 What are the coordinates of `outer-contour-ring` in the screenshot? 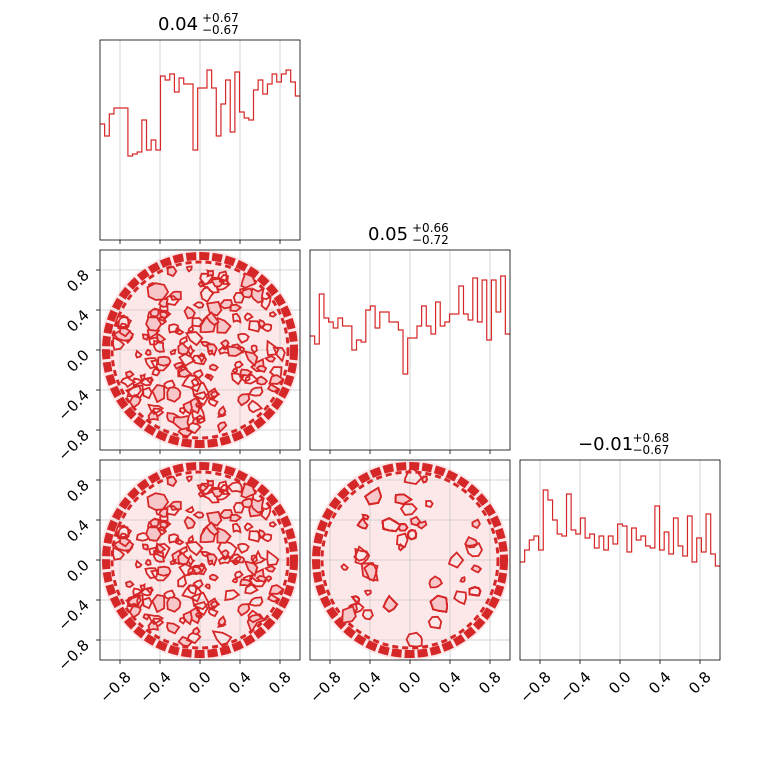 It's located at (200, 560).